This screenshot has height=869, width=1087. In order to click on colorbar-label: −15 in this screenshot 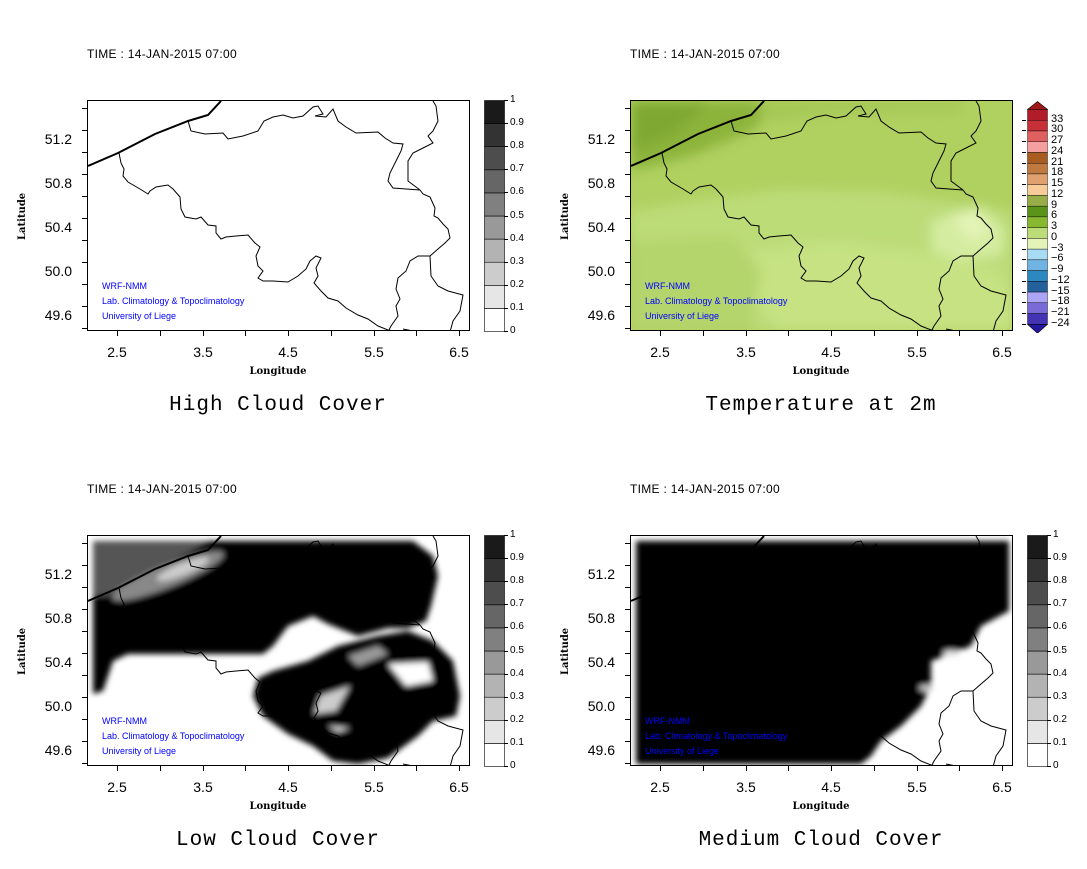, I will do `click(1060, 290)`.